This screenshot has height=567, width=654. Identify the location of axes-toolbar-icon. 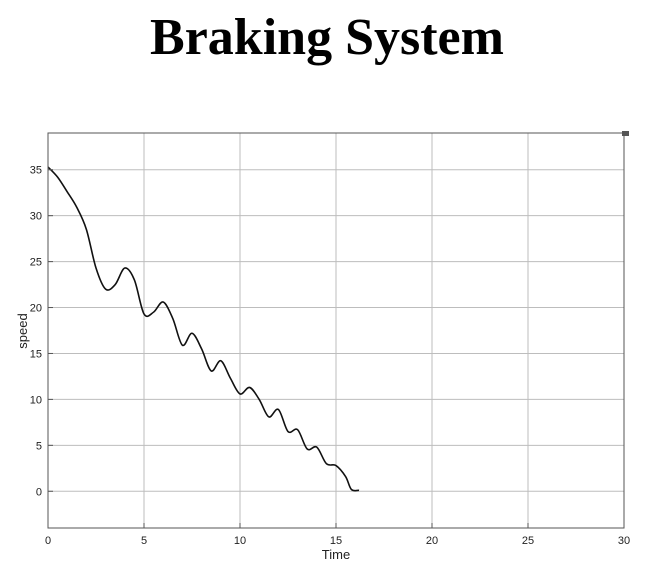
(625, 133).